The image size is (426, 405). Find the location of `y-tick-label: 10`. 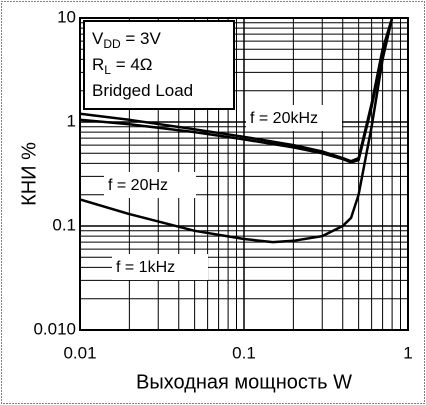

y-tick-label: 10 is located at coordinates (66, 16).